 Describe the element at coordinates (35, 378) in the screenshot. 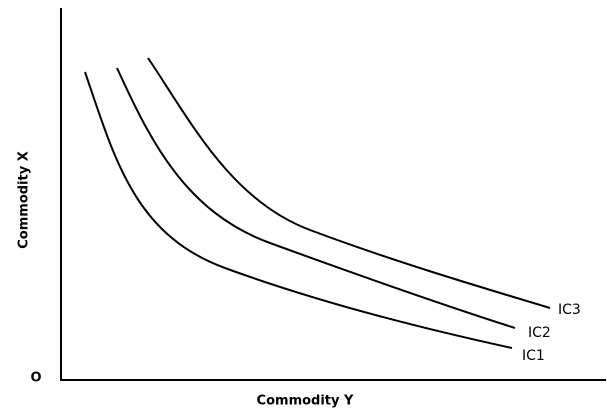

I see `origin-label: O` at that location.